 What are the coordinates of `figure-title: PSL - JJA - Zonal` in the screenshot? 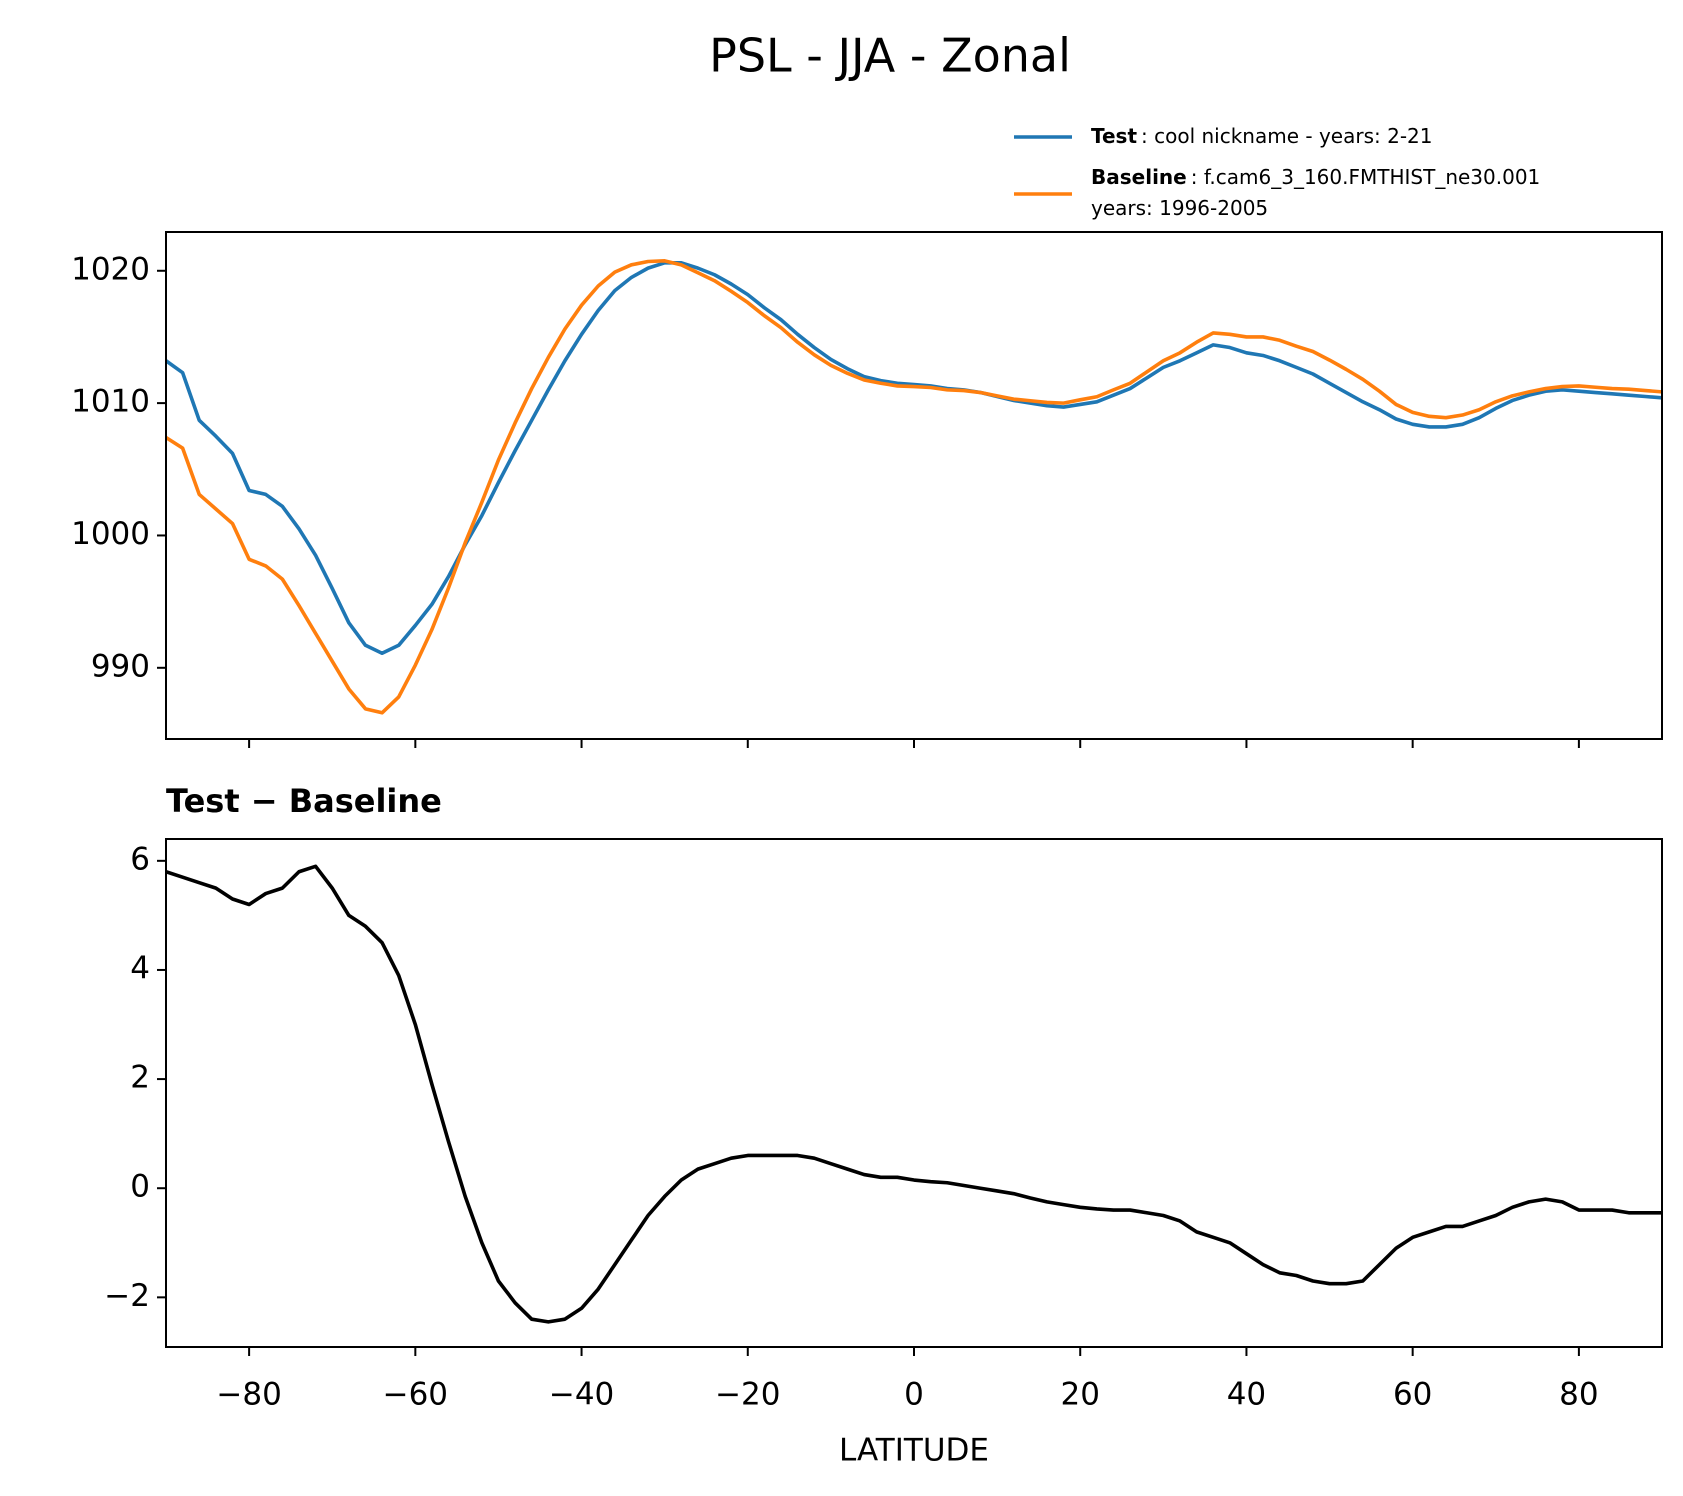 It's located at (890, 56).